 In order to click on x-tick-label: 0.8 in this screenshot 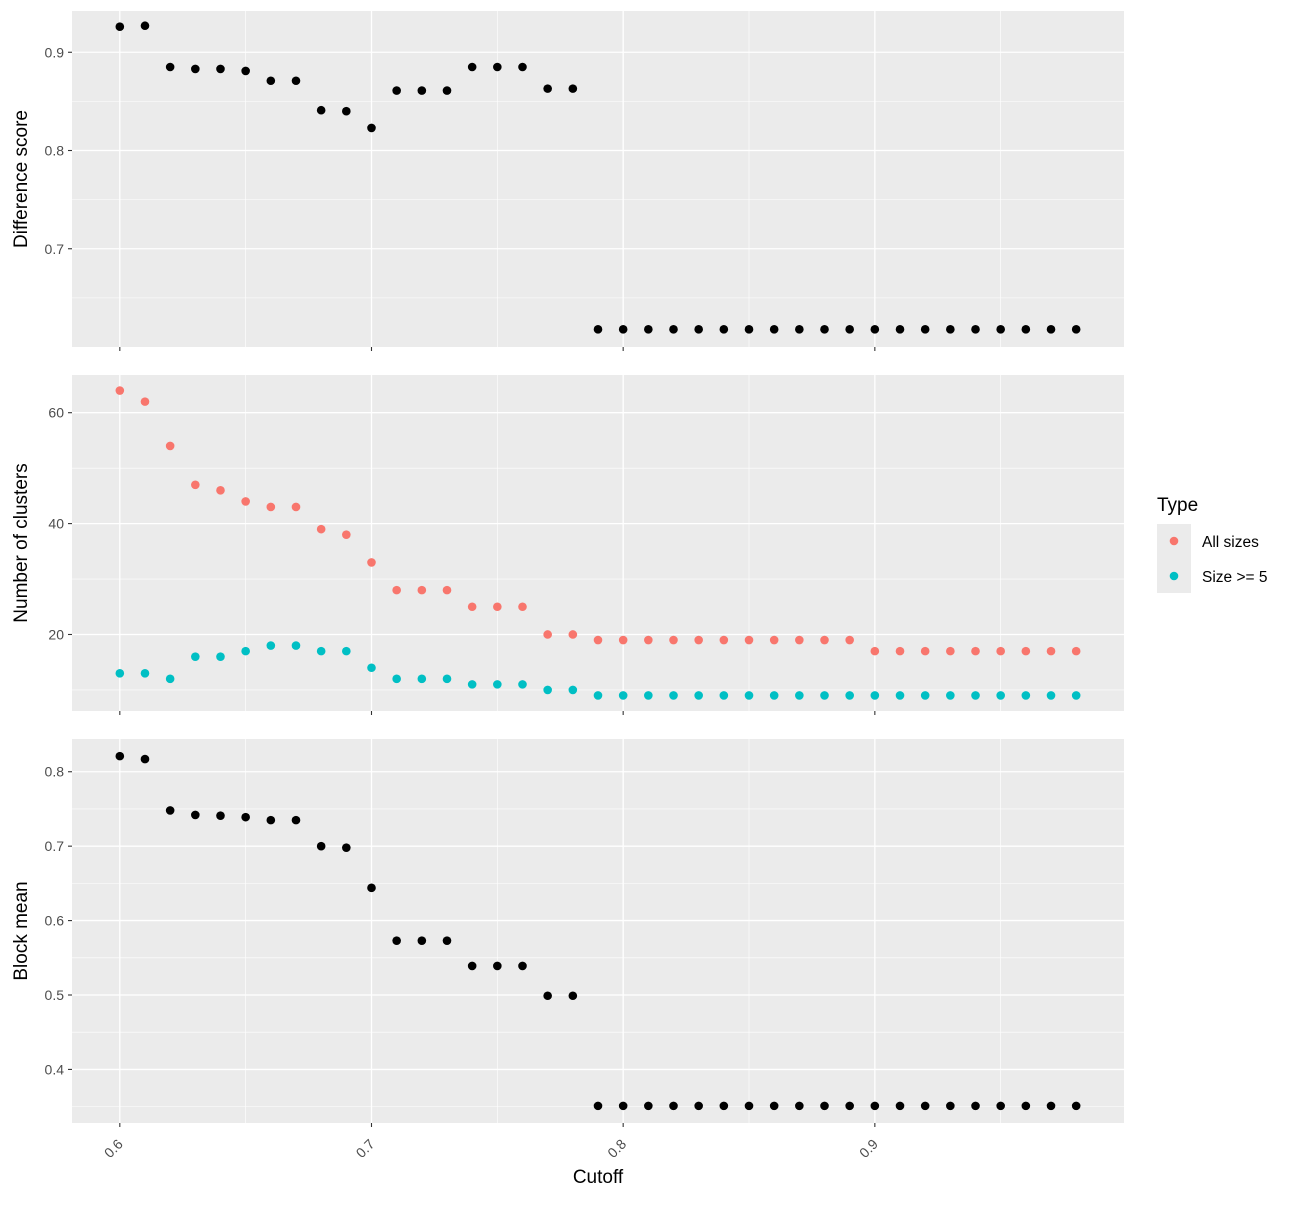, I will do `click(616, 1148)`.